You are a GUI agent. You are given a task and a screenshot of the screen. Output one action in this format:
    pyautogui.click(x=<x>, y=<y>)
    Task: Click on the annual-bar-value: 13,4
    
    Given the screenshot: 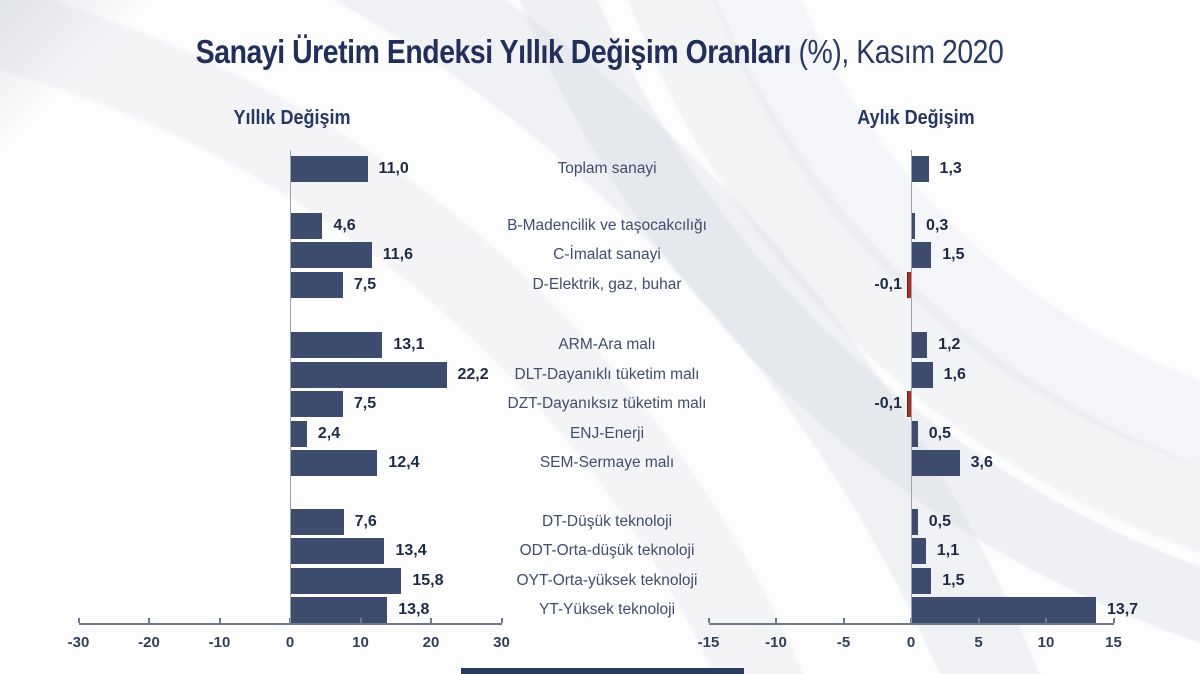 What is the action you would take?
    pyautogui.click(x=411, y=550)
    